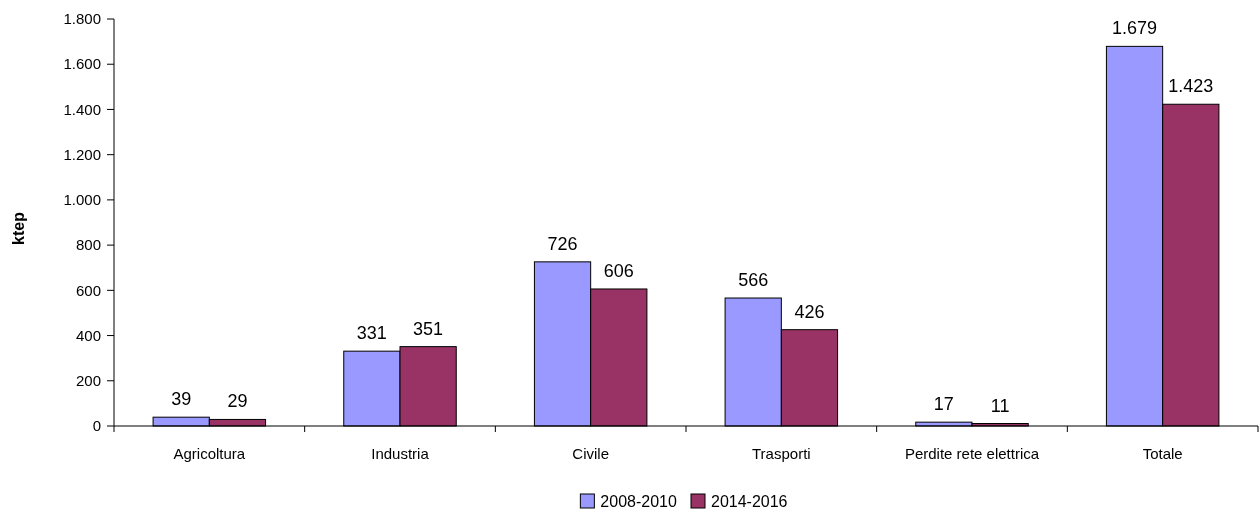  What do you see at coordinates (88, 245) in the screenshot?
I see `y-tick-label: 800` at bounding box center [88, 245].